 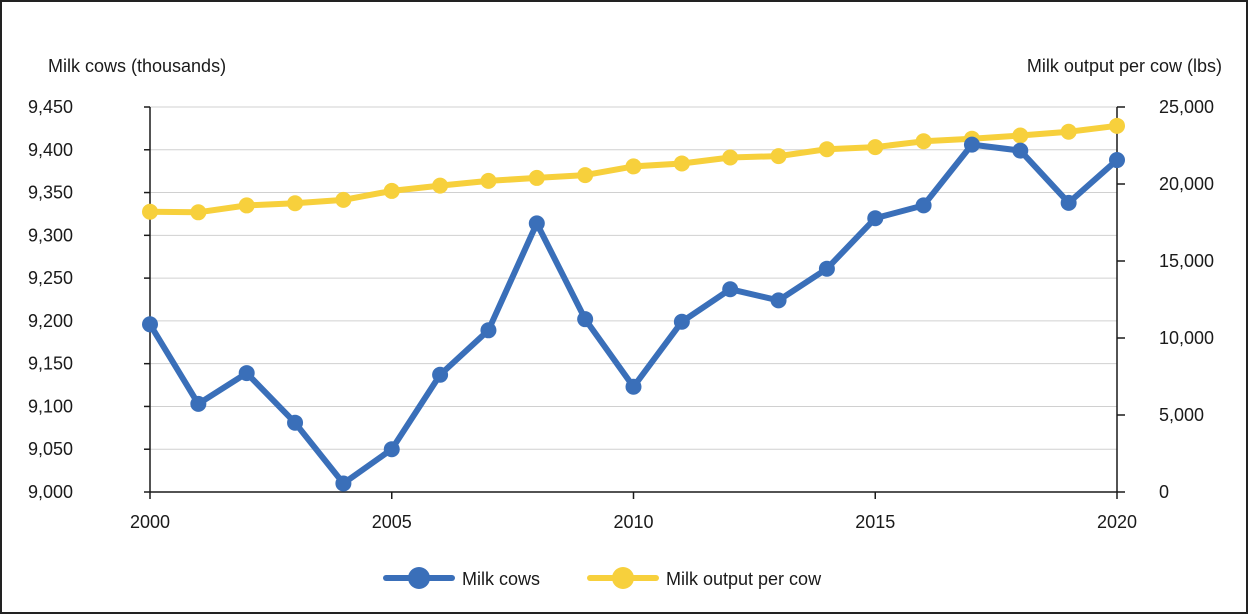 What do you see at coordinates (1117, 522) in the screenshot?
I see `x-tick-label: 2020` at bounding box center [1117, 522].